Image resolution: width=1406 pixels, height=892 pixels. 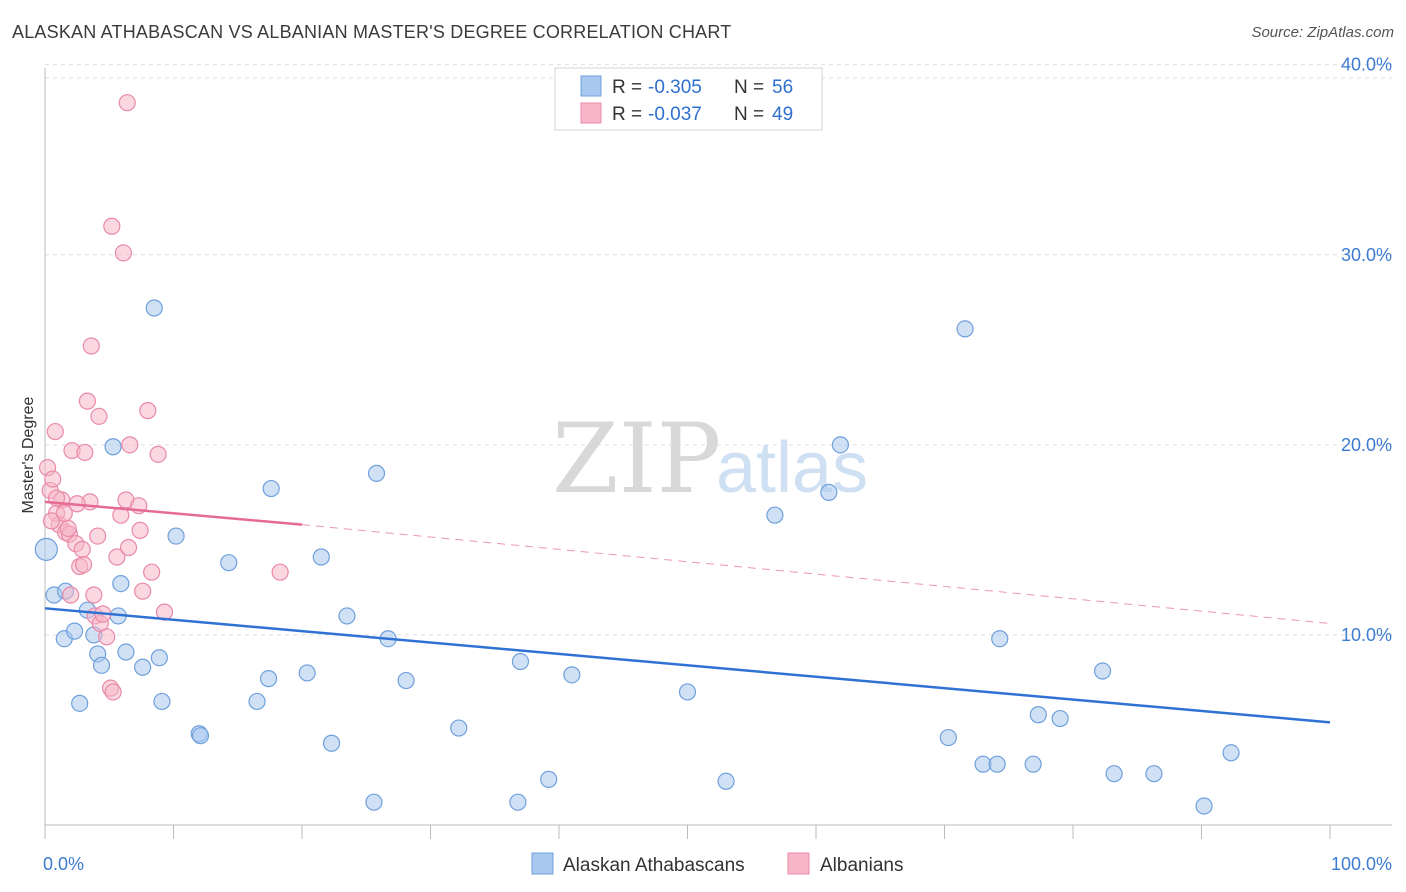 What do you see at coordinates (675, 87) in the screenshot?
I see `legend-r-value-1: -0.305` at bounding box center [675, 87].